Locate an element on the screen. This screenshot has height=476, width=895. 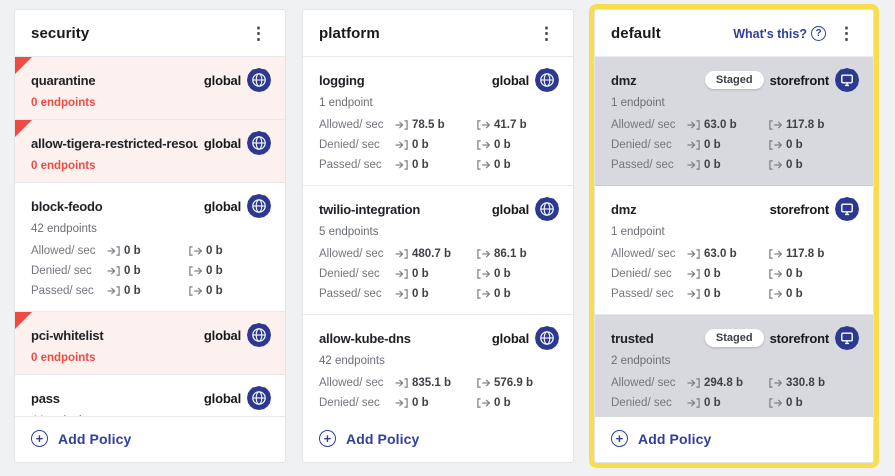
egress-value: 41.7 b is located at coordinates (510, 125).